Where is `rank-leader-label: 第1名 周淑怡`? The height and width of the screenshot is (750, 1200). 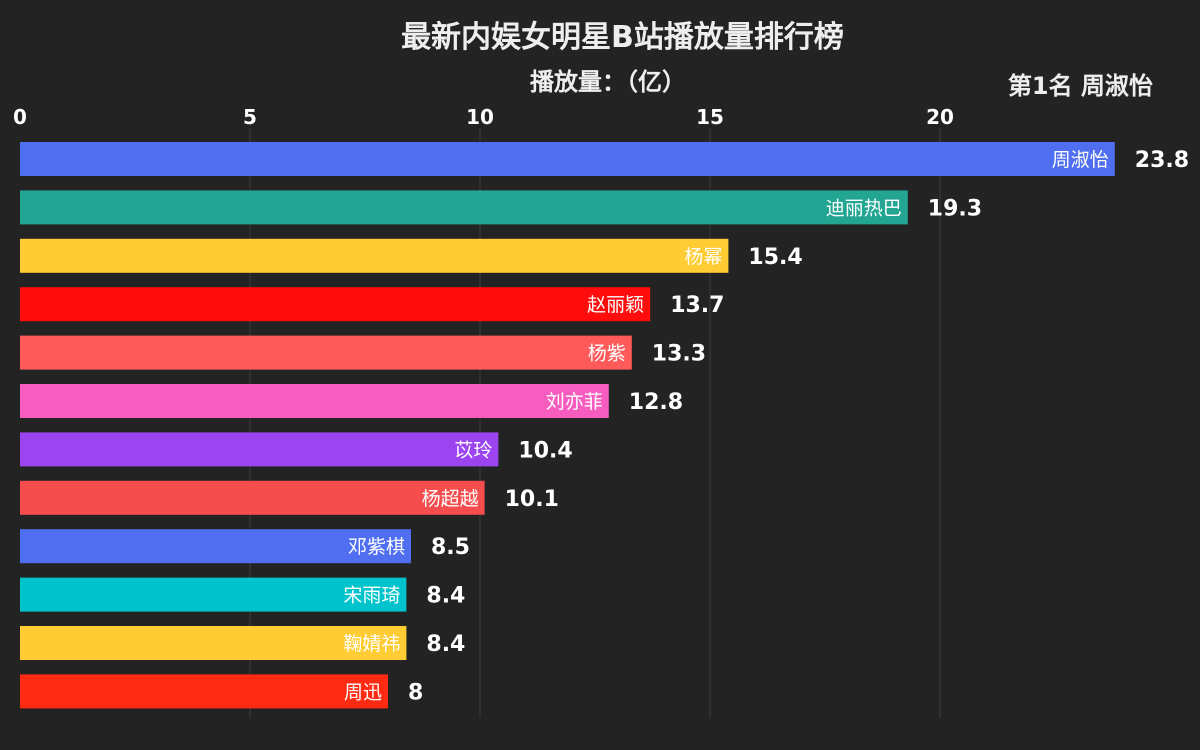 rank-leader-label: 第1名 周淑怡 is located at coordinates (1080, 86).